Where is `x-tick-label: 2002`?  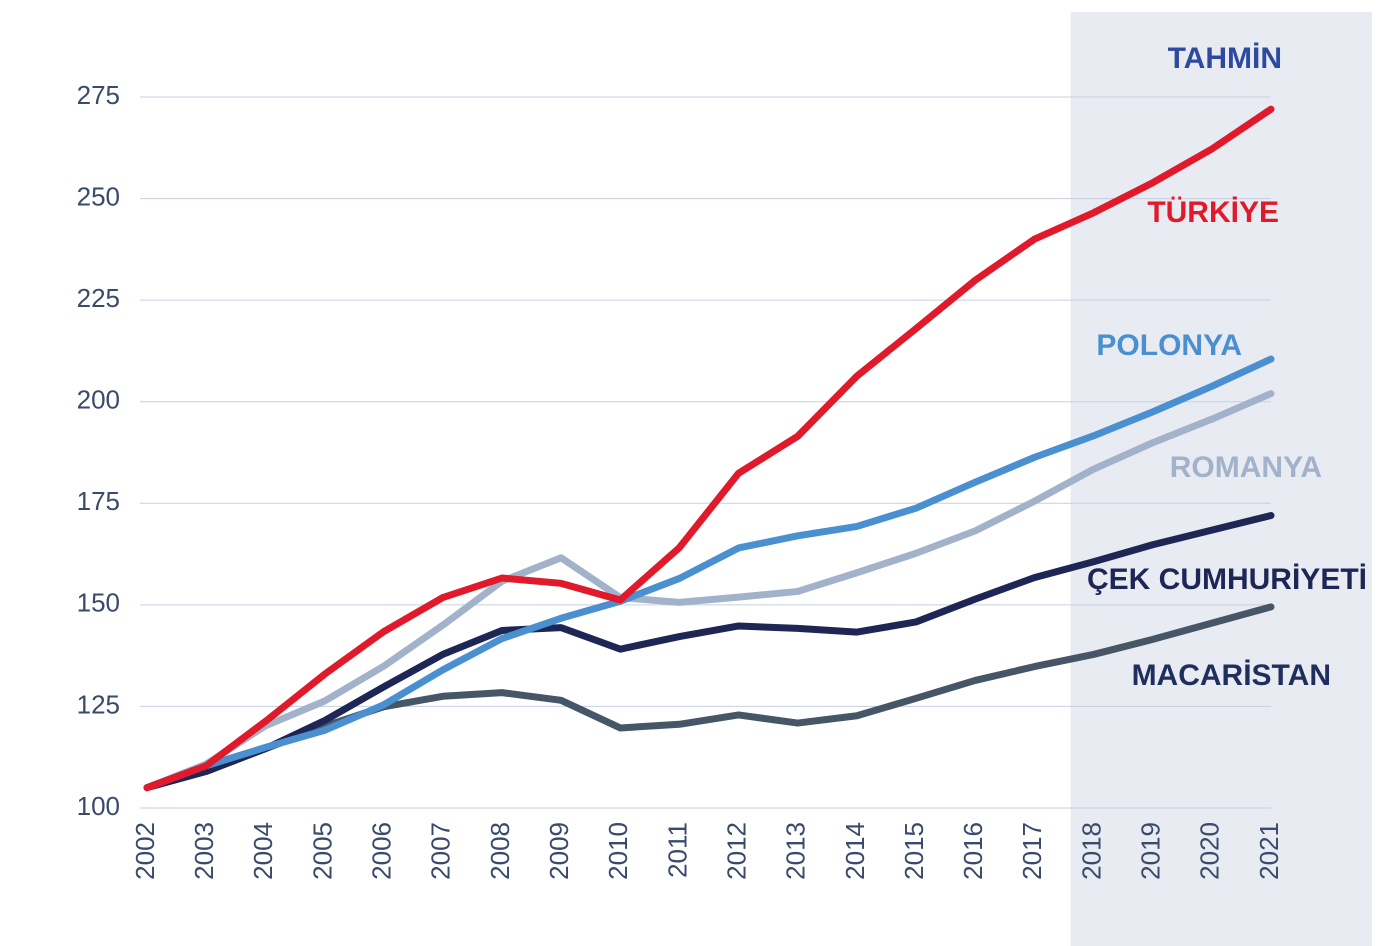
x-tick-label: 2002 is located at coordinates (145, 851).